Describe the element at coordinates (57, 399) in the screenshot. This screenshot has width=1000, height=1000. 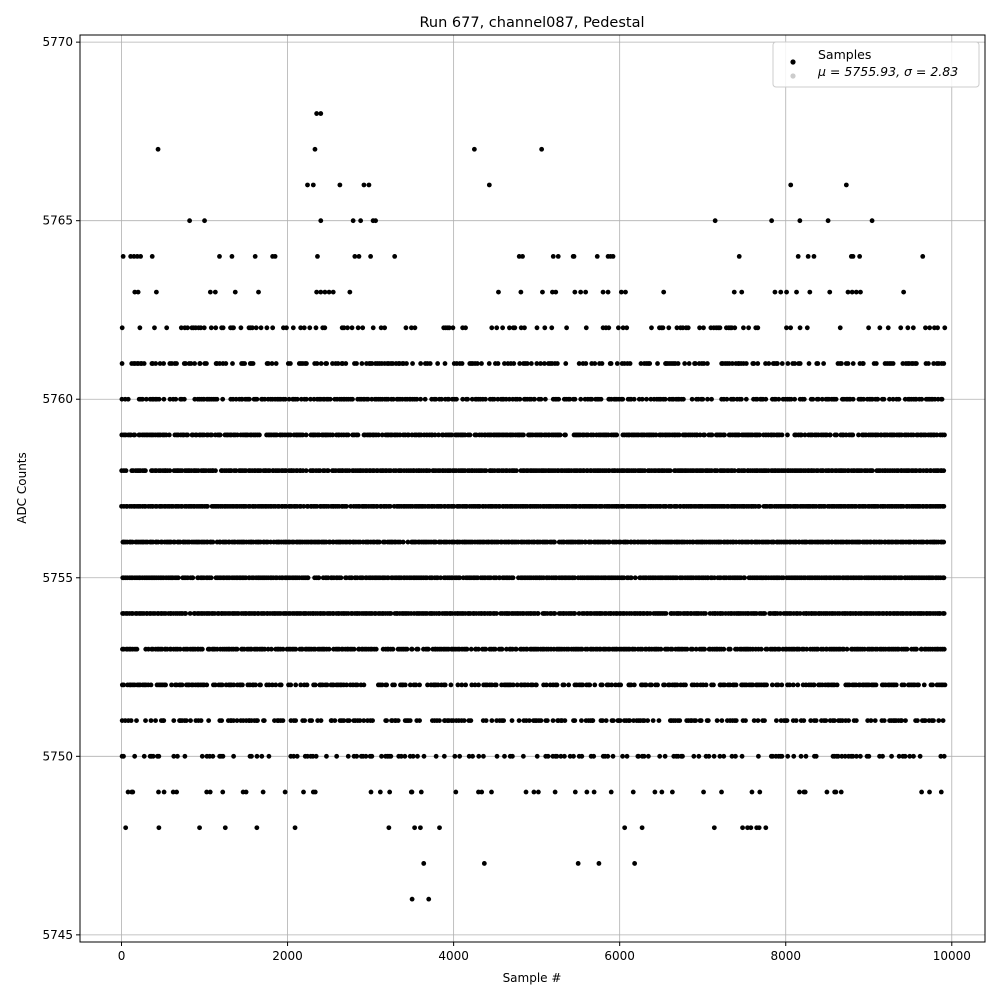
I see `y-tick-label: 5760` at that location.